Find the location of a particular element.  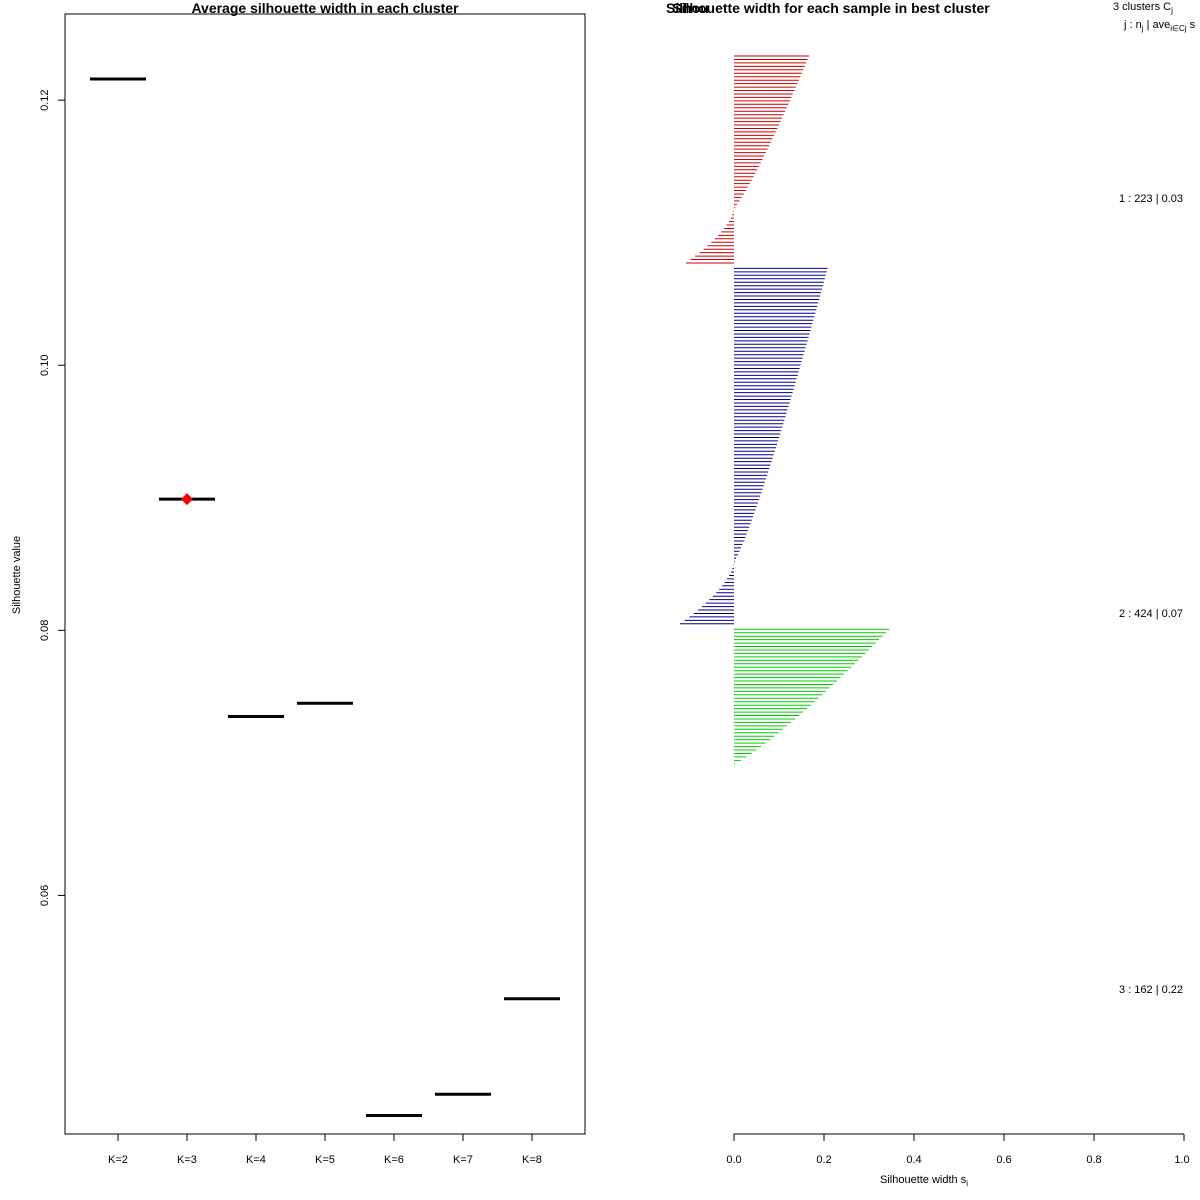

left-y-axis: 0.06 0.08 0.10 0.12 is located at coordinates (52, 497).